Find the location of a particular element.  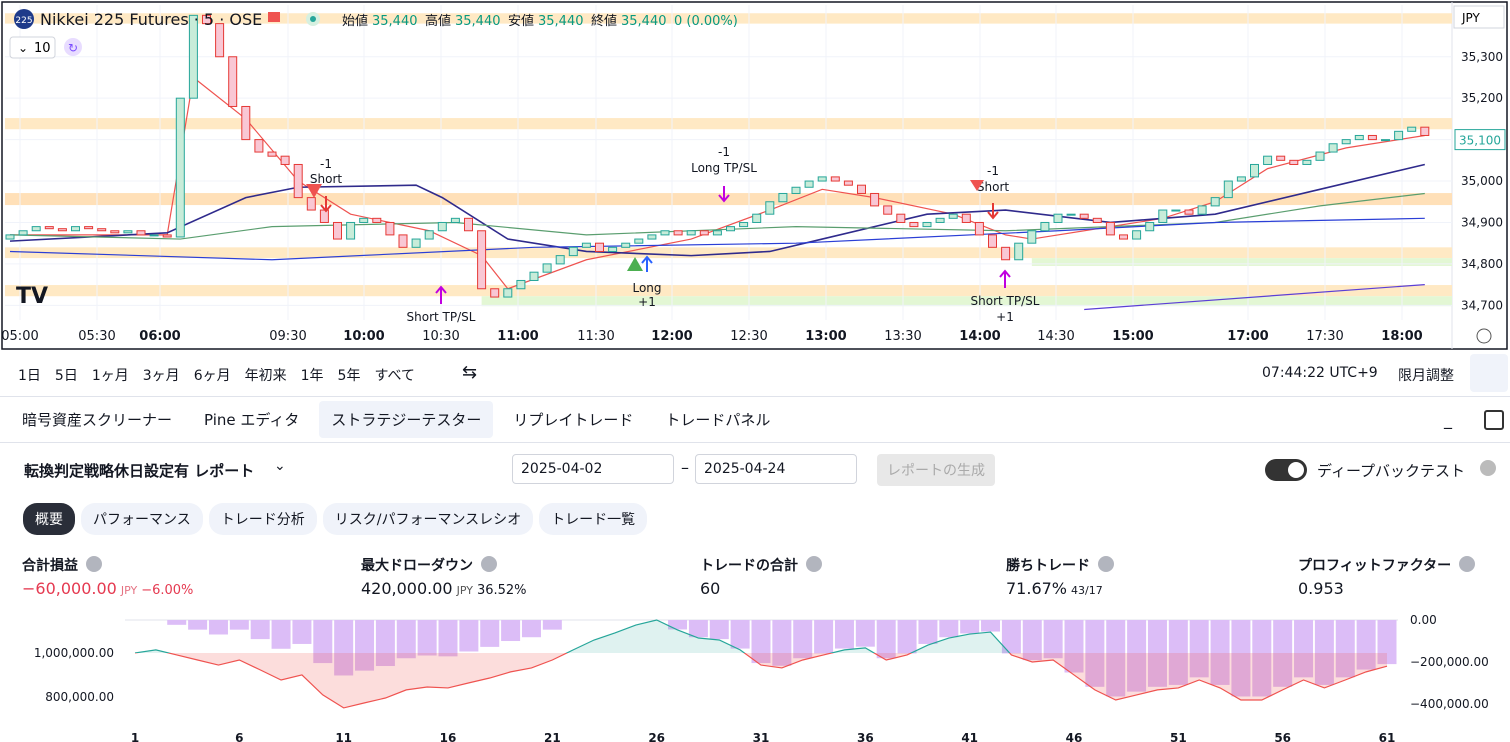

y-tick-label: 35,300 is located at coordinates (1482, 57).